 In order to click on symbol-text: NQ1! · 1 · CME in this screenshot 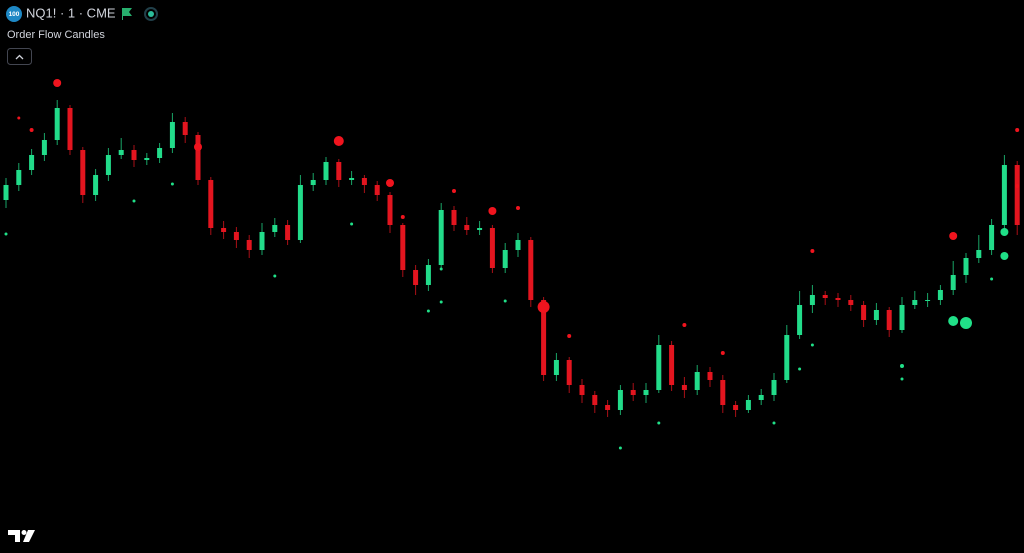, I will do `click(71, 12)`.